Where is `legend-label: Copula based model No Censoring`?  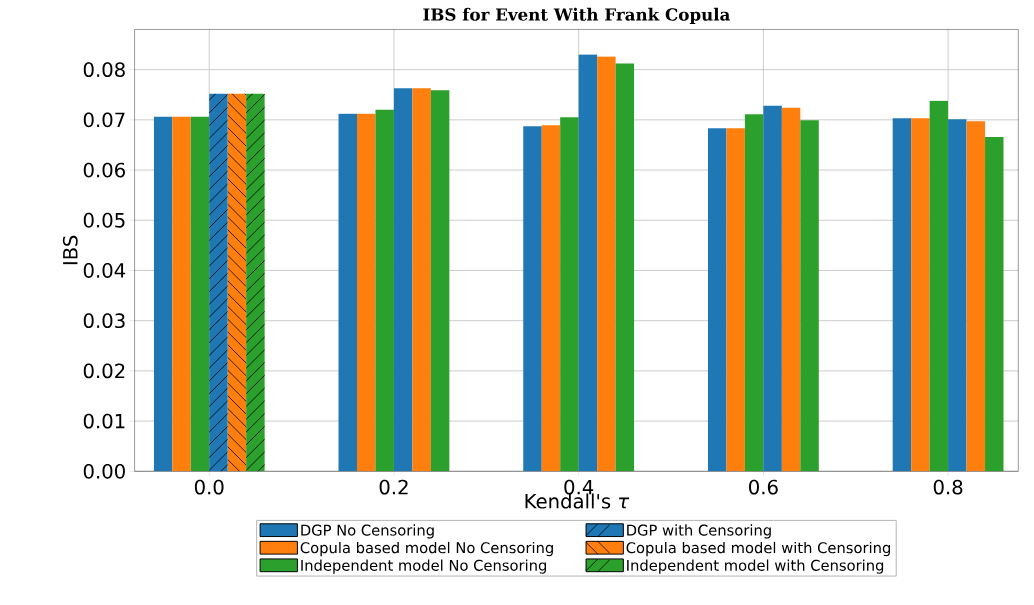
legend-label: Copula based model No Censoring is located at coordinates (426, 549).